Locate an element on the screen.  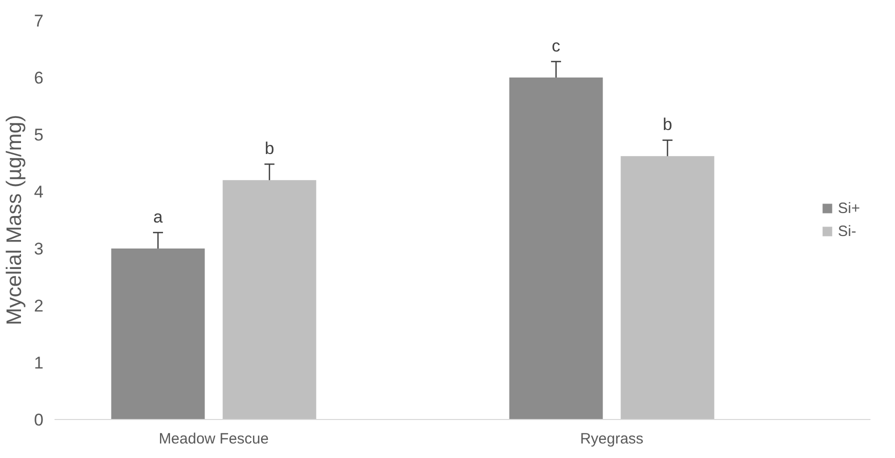
y-tick-label: 0 is located at coordinates (39, 420).